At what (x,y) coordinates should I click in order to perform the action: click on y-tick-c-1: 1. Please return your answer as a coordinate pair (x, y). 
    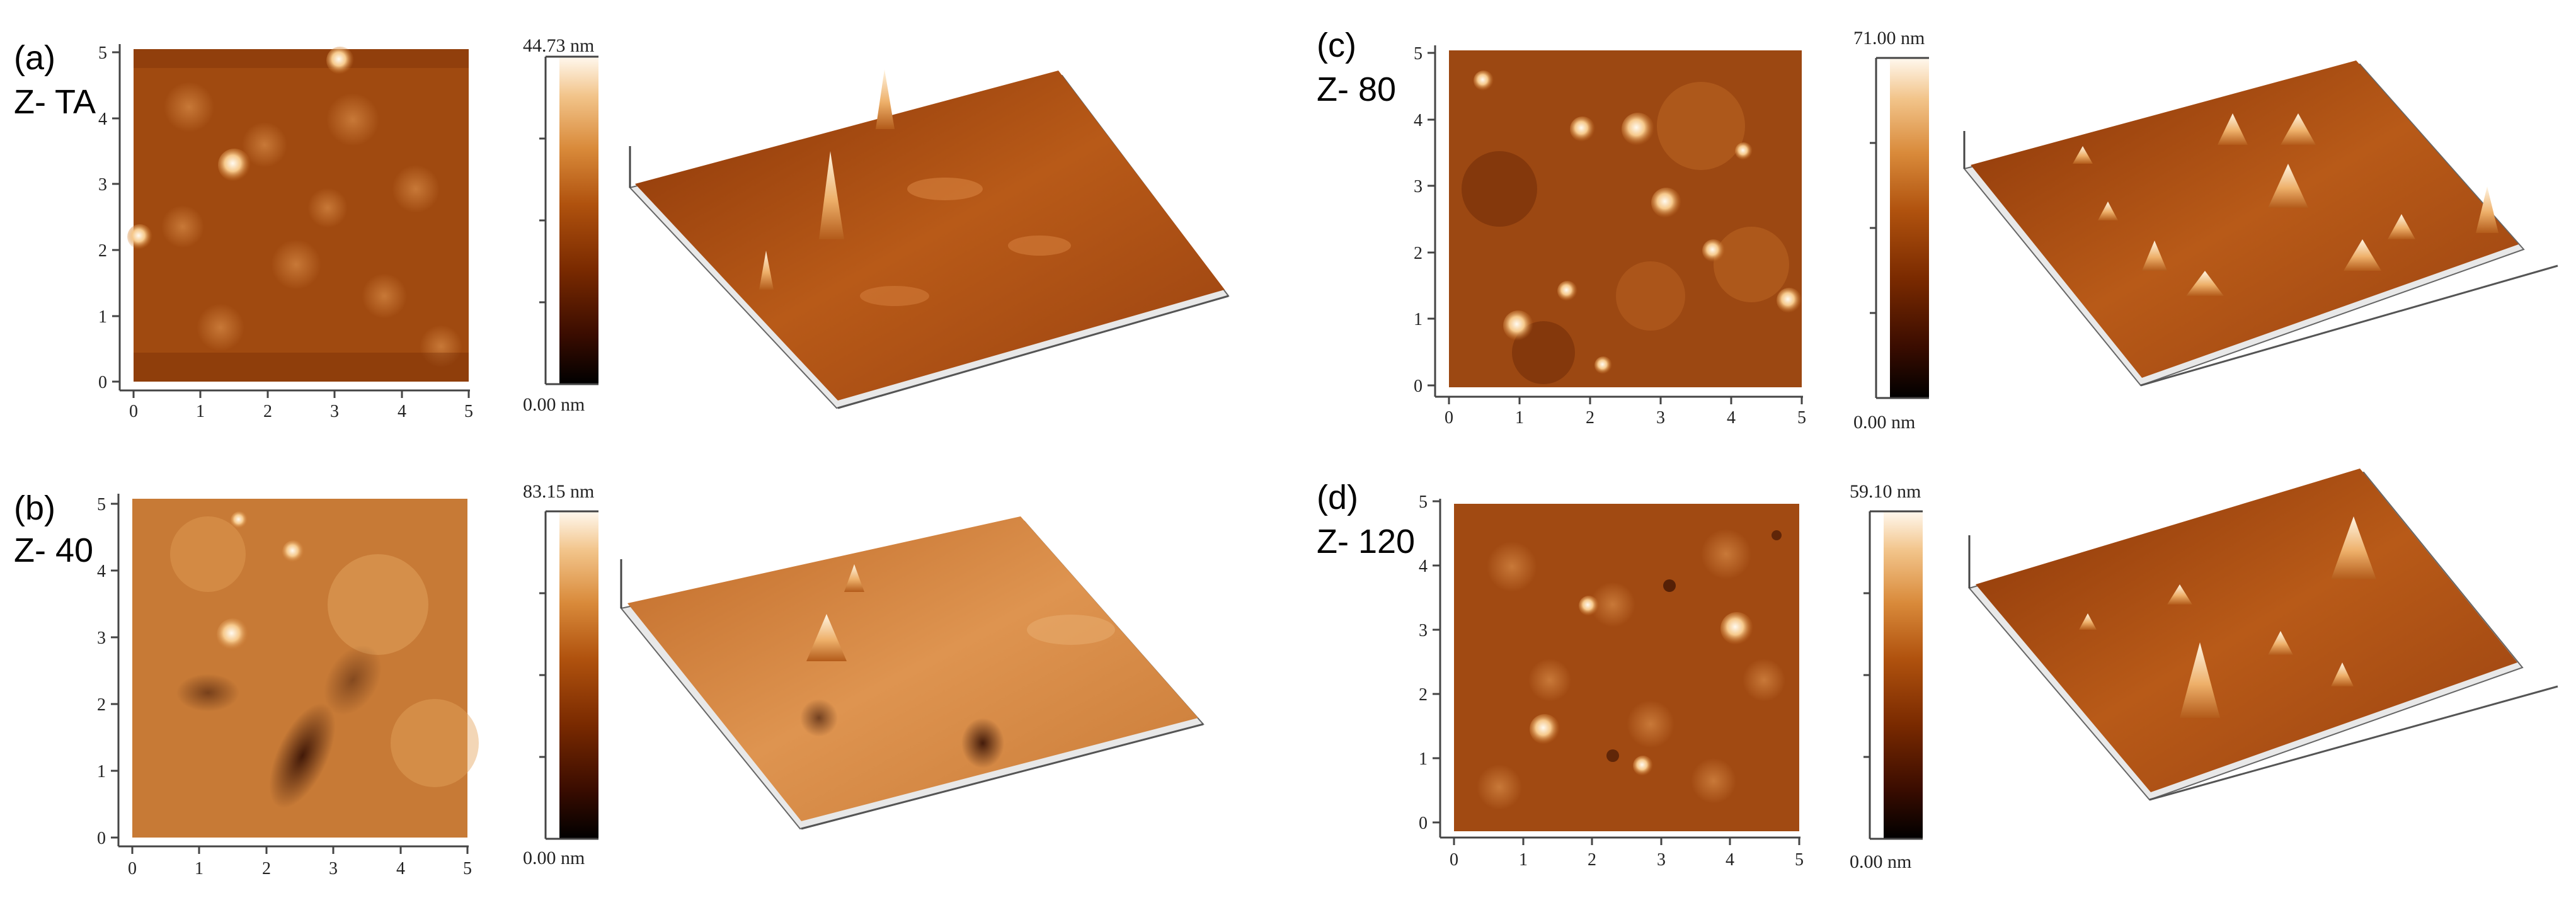
    Looking at the image, I should click on (1418, 319).